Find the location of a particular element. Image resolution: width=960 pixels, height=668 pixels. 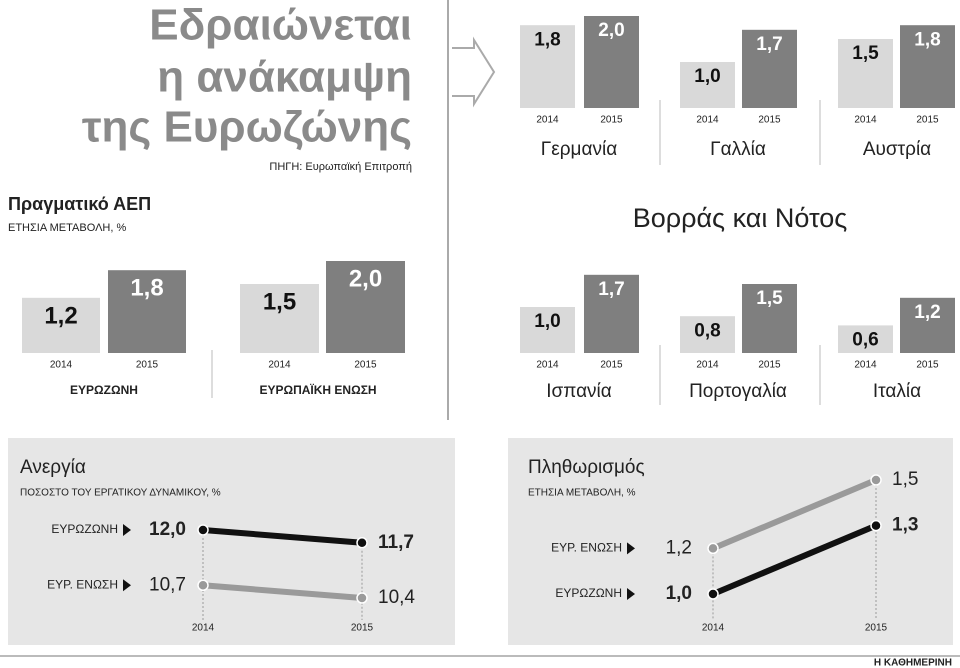

value-label: 10,7 is located at coordinates (167, 584).